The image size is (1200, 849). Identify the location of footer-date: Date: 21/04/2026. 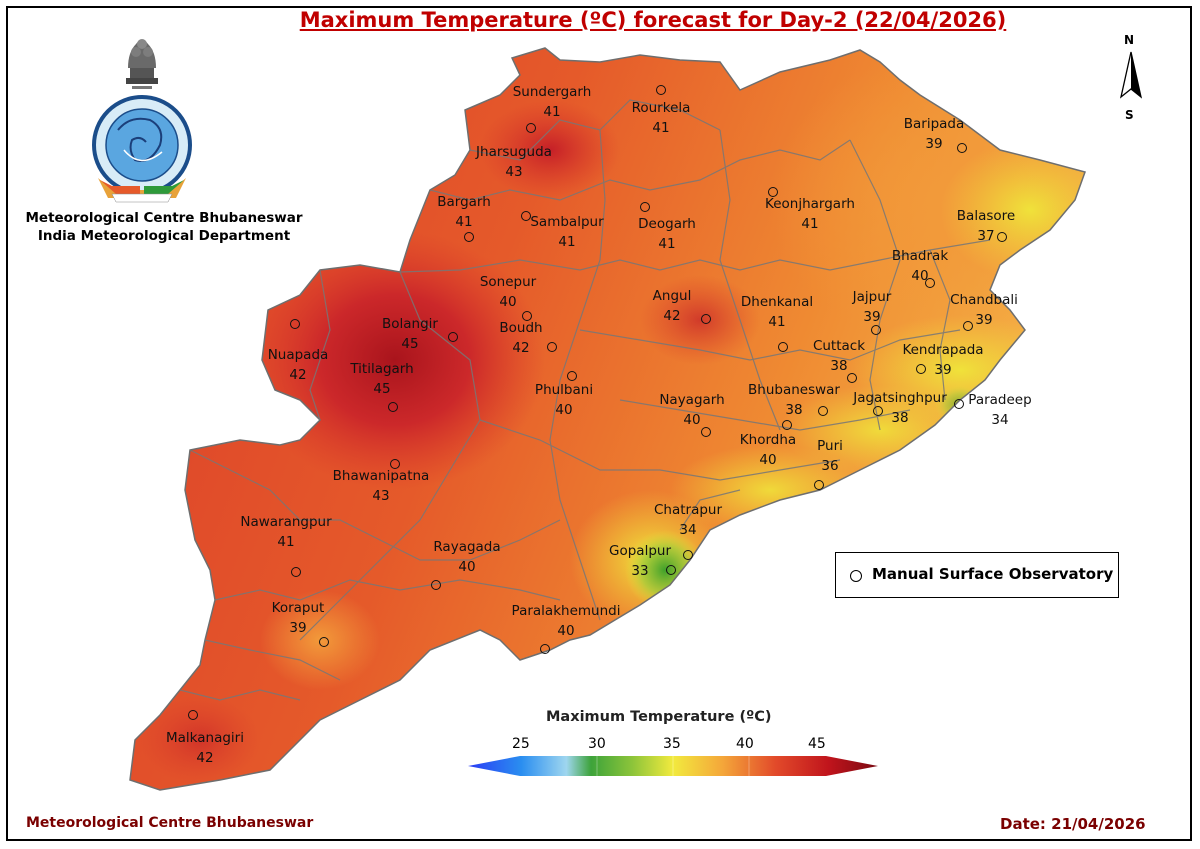
(1073, 824).